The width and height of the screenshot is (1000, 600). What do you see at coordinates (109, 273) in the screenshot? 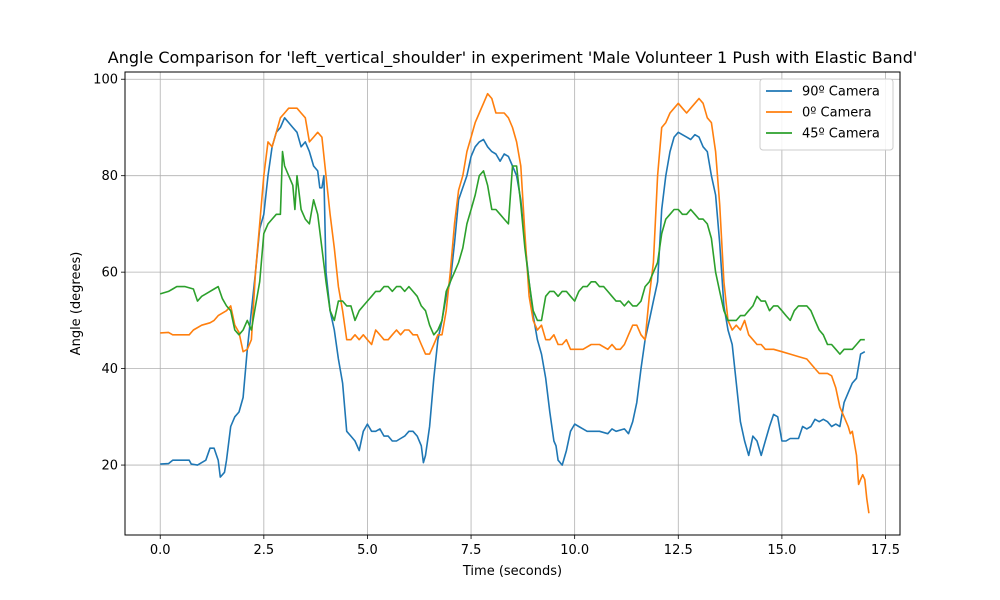
I see `y-tick-label: 60` at bounding box center [109, 273].